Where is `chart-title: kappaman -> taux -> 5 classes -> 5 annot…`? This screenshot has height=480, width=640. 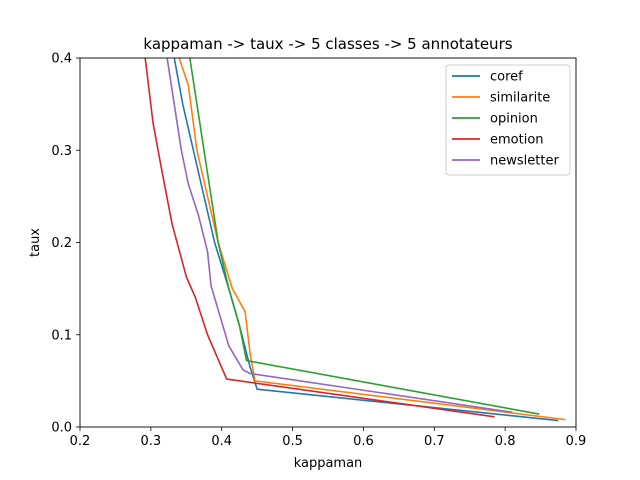
chart-title: kappaman -> taux -> 5 classes -> 5 annot… is located at coordinates (327, 44).